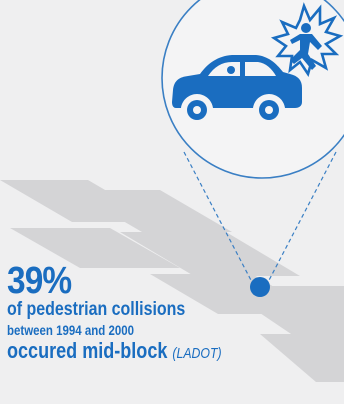 The height and width of the screenshot is (404, 344). Describe the element at coordinates (197, 353) in the screenshot. I see `stat-source: (LADOT)` at that location.